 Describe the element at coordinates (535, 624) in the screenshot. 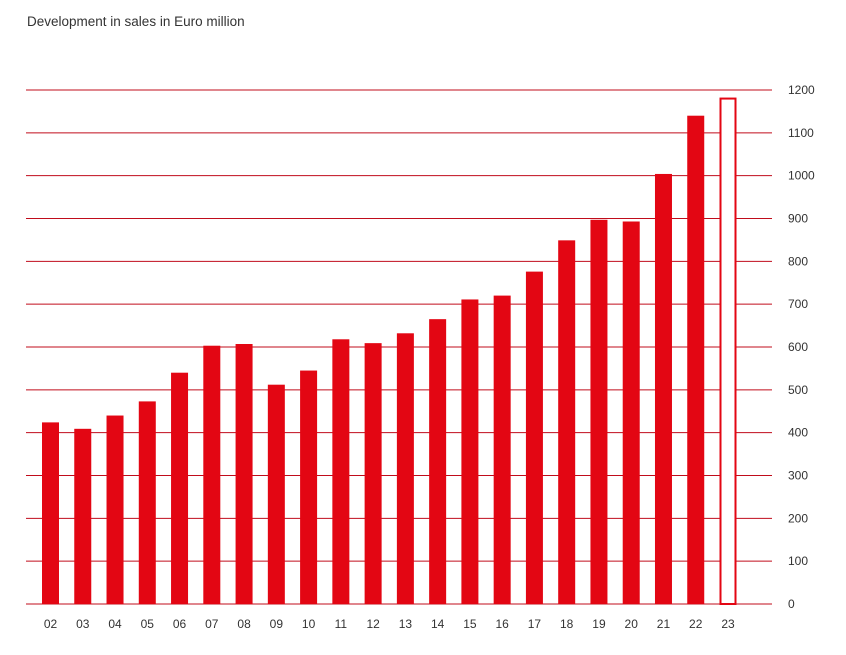

I see `x-tick-label: 17` at that location.